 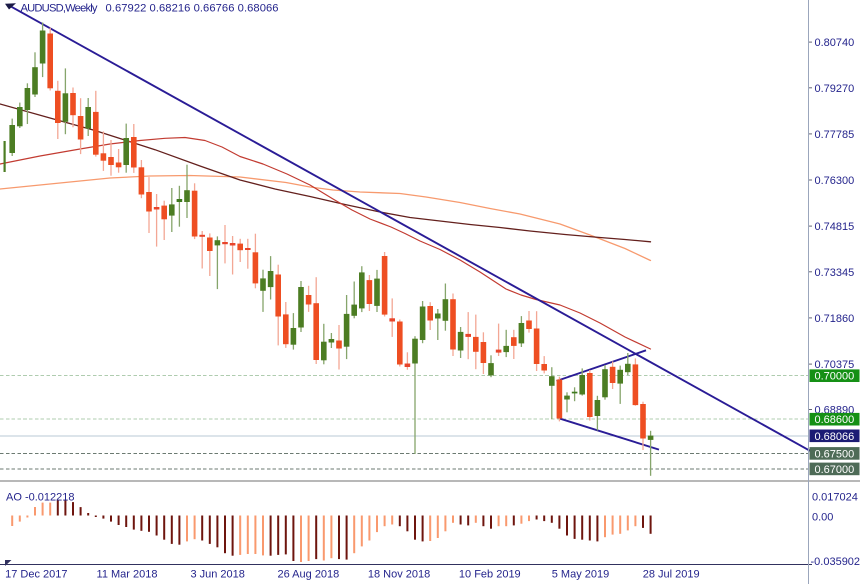 I want to click on svg-text: 17 Dec 2017, so click(x=36, y=575).